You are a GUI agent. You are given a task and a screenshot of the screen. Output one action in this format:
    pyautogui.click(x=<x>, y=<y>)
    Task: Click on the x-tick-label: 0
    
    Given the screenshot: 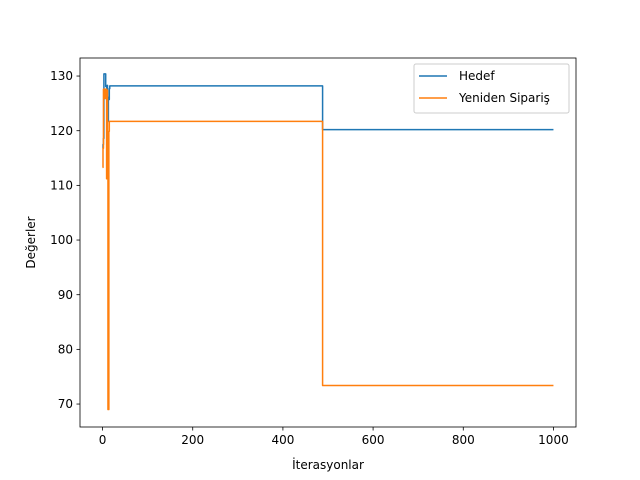 What is the action you would take?
    pyautogui.click(x=103, y=440)
    